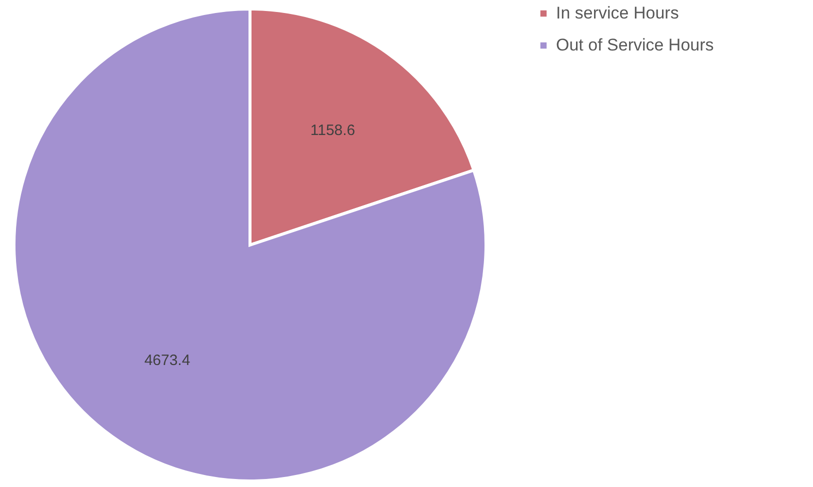 Image resolution: width=813 pixels, height=487 pixels. Describe the element at coordinates (167, 360) in the screenshot. I see `data-label: 4673.4` at that location.